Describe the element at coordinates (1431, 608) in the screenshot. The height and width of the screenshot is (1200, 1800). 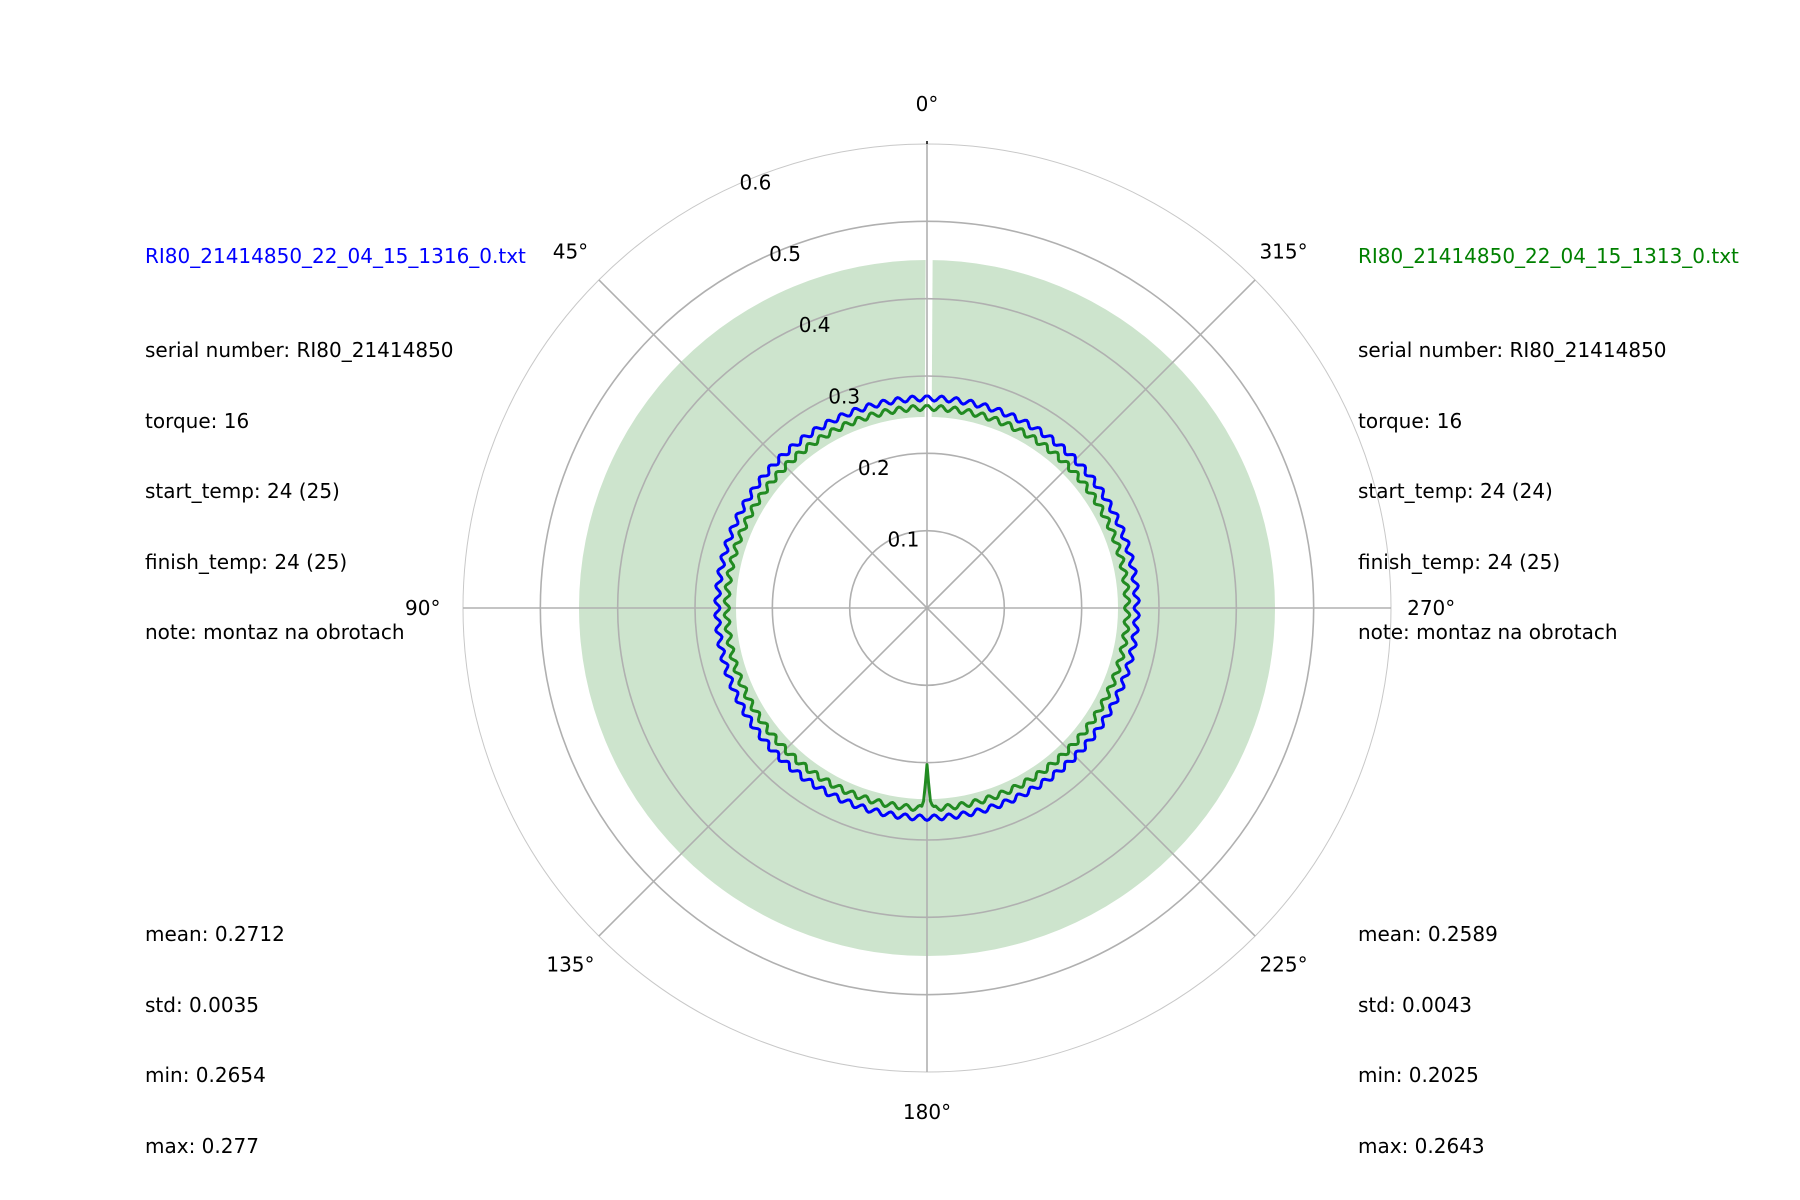
I see `theta-tick-label: 270°` at that location.